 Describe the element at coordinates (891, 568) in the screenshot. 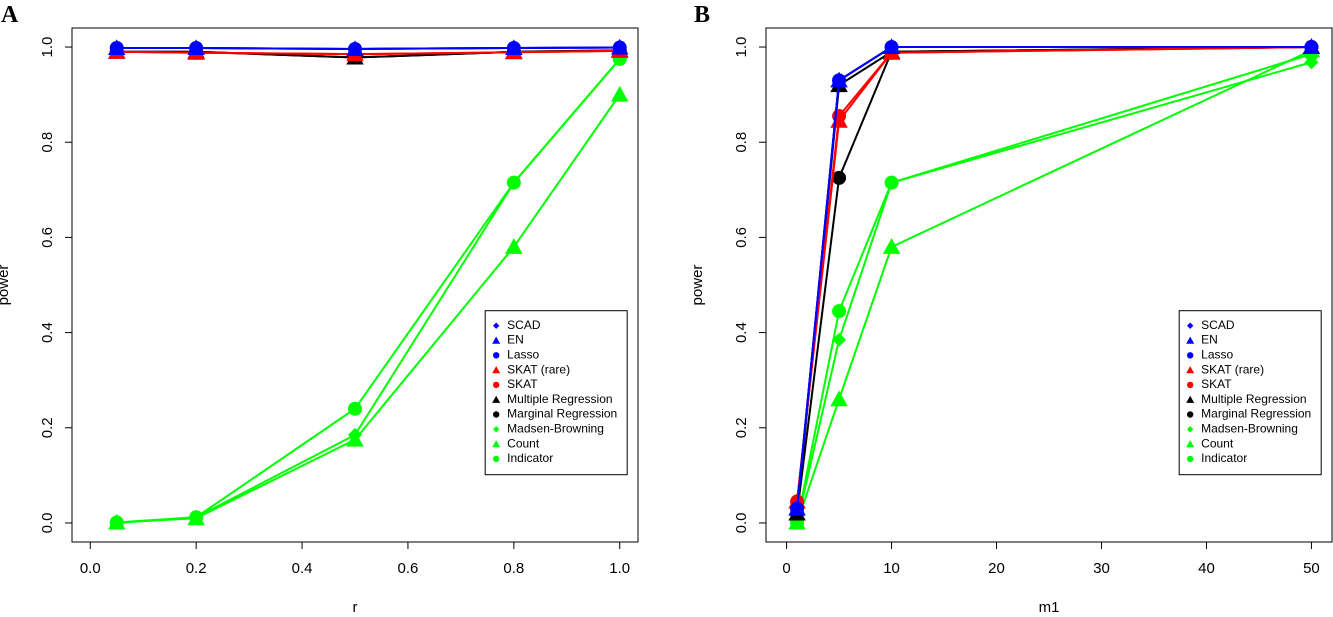

I see `x-tick-label: 10` at that location.